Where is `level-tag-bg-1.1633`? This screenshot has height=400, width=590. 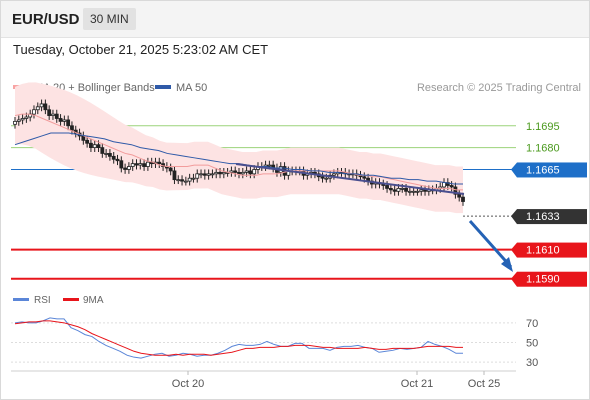
level-tag-bg-1.1633 is located at coordinates (552, 217).